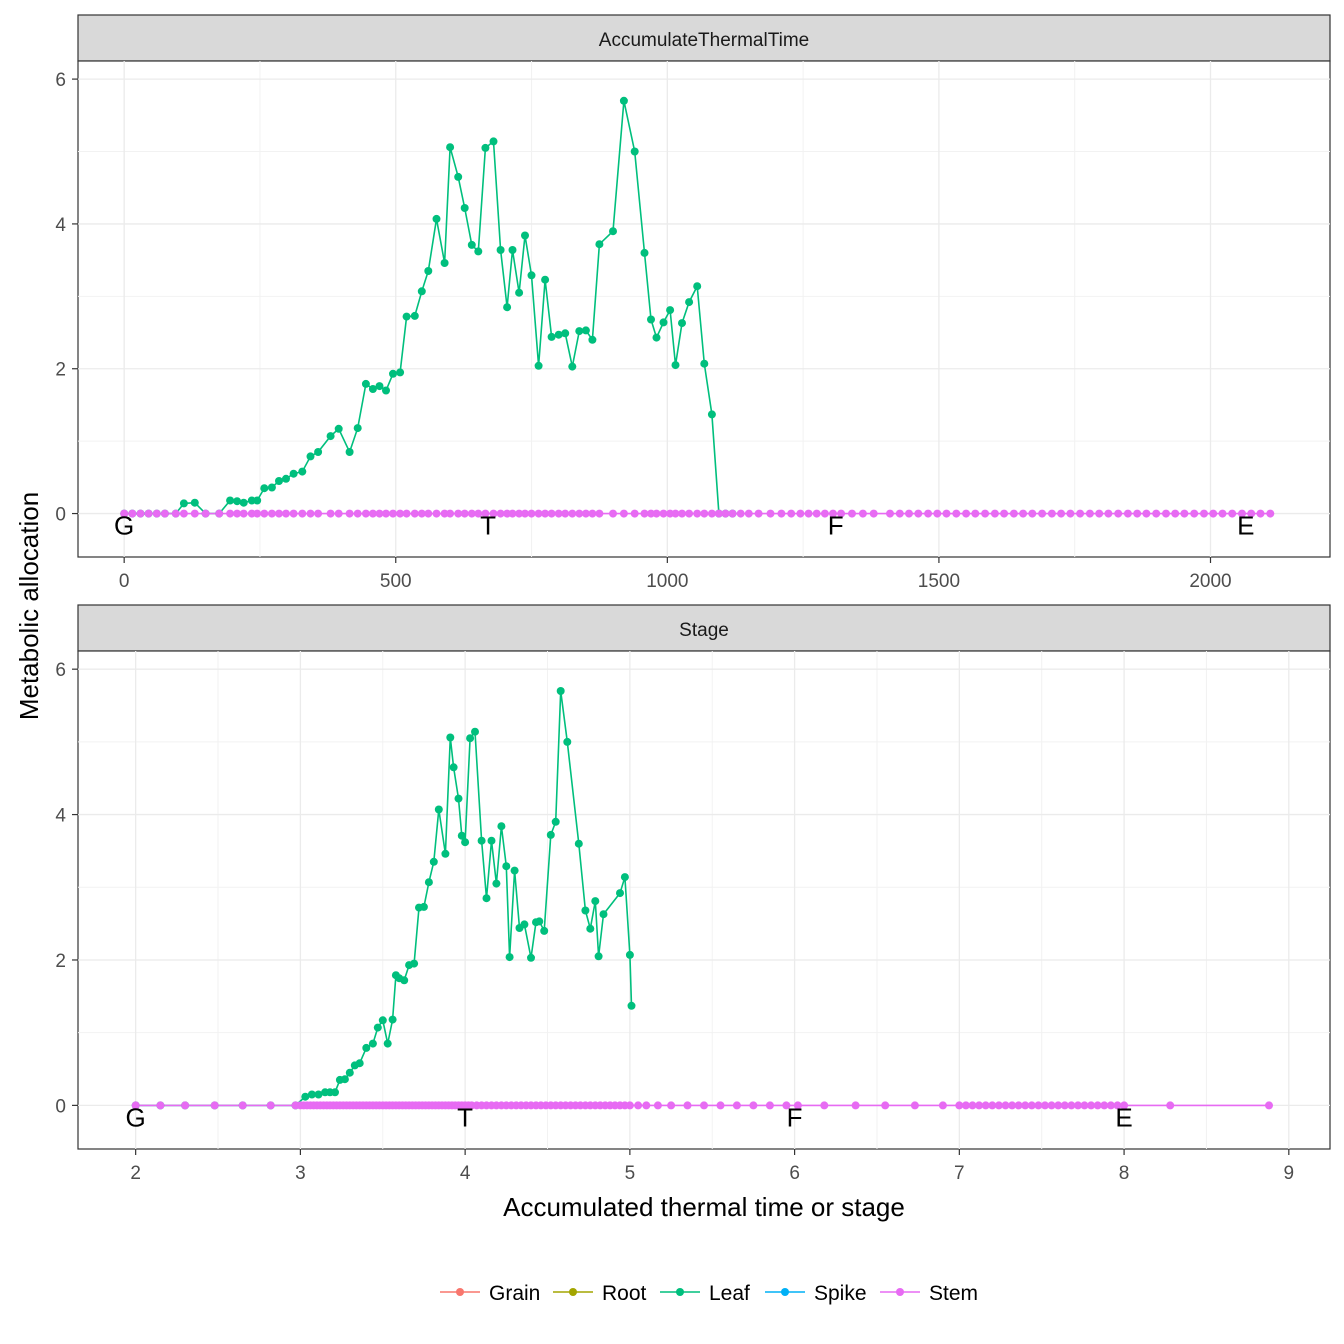  What do you see at coordinates (60, 816) in the screenshot?
I see `y-tick-label: 4` at bounding box center [60, 816].